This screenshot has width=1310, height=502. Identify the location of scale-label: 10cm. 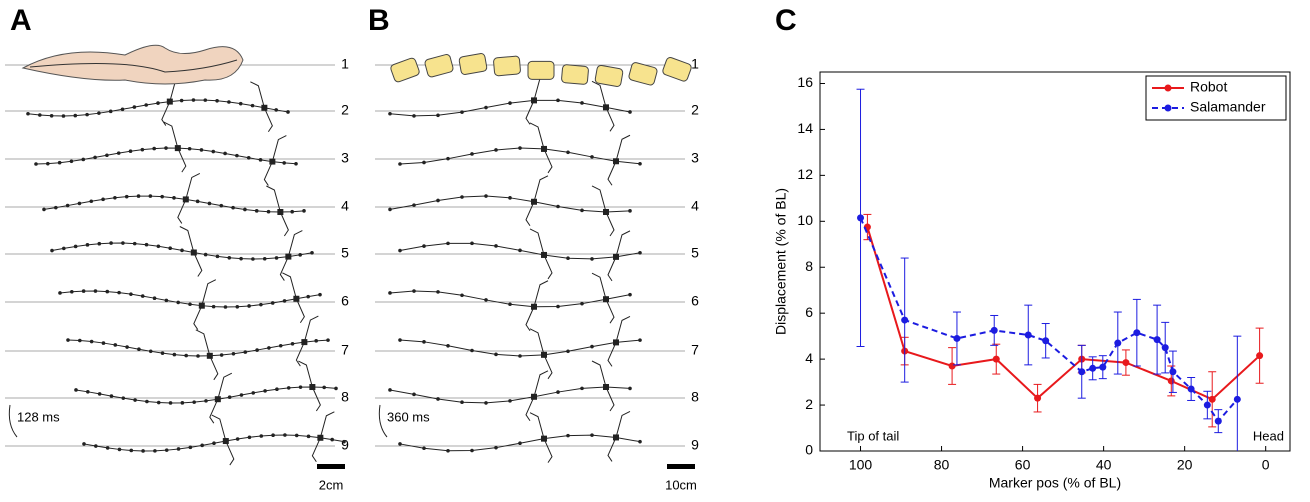
(681, 484).